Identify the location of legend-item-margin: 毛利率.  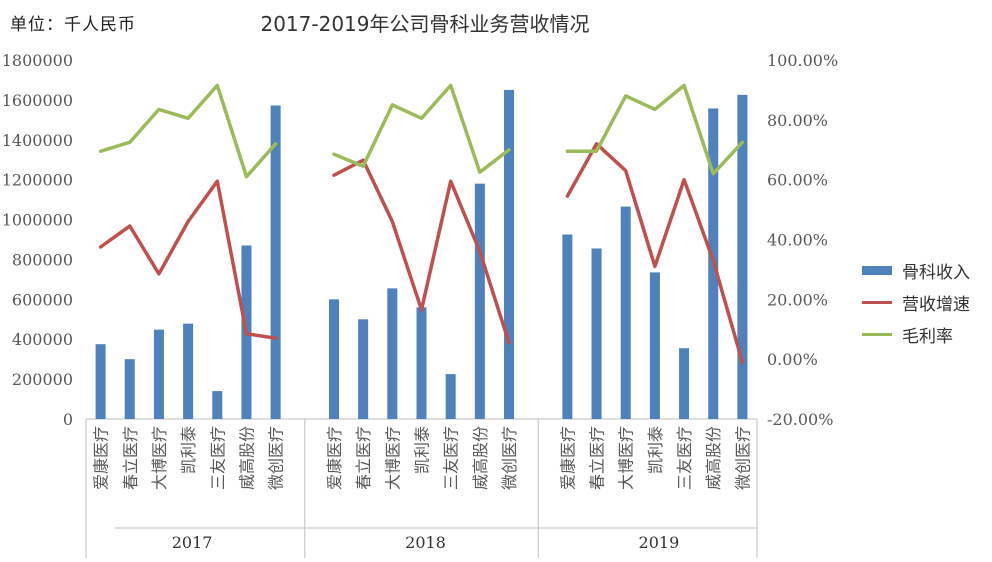
(916, 334).